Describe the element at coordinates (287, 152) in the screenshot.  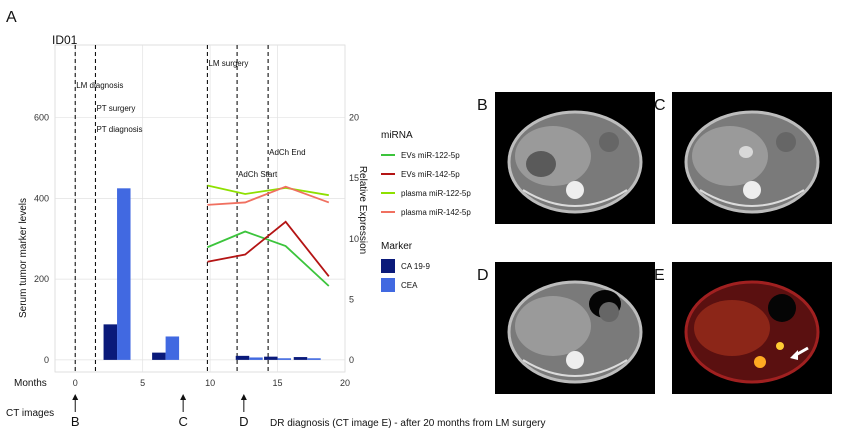
I see `event-label: AdCh End` at that location.